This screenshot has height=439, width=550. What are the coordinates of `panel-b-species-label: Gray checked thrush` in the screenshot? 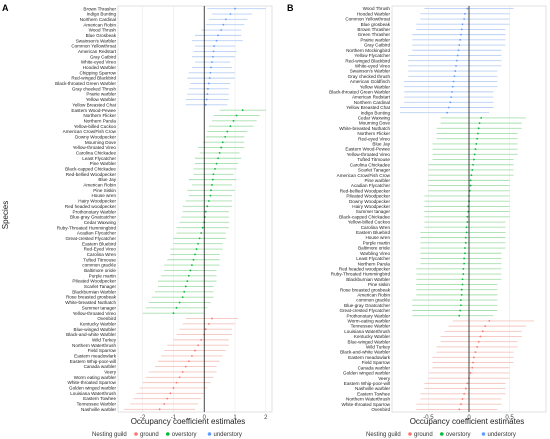 It's located at (369, 76).